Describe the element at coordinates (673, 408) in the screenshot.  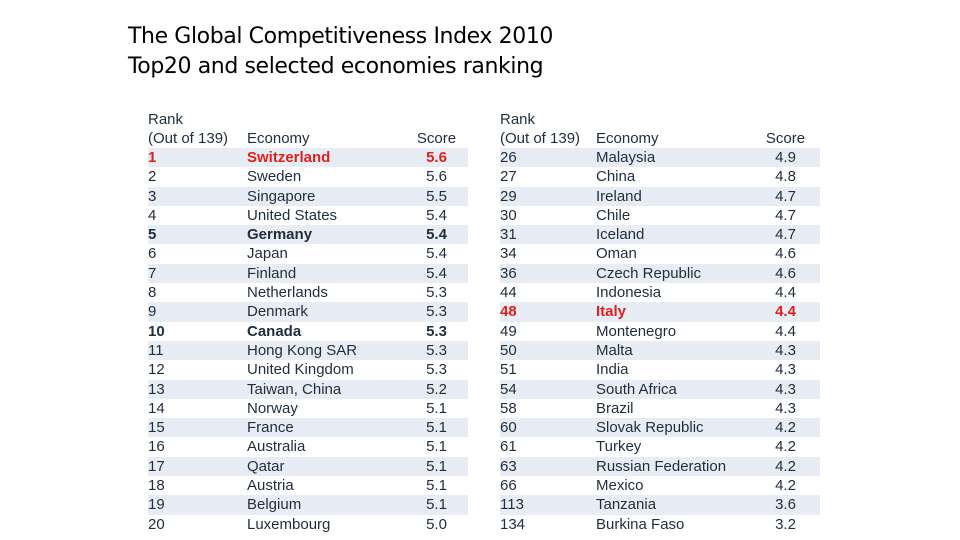
I see `economy-cell: Brazil` at that location.